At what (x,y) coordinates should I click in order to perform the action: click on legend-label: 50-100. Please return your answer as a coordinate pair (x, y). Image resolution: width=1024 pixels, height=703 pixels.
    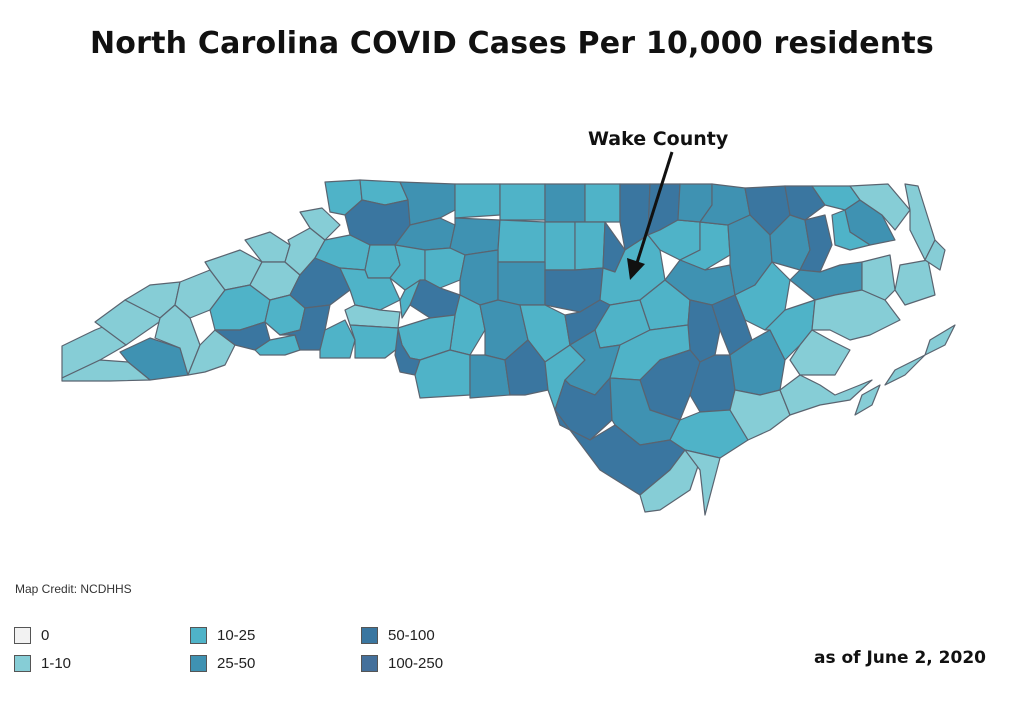
    Looking at the image, I should click on (411, 635).